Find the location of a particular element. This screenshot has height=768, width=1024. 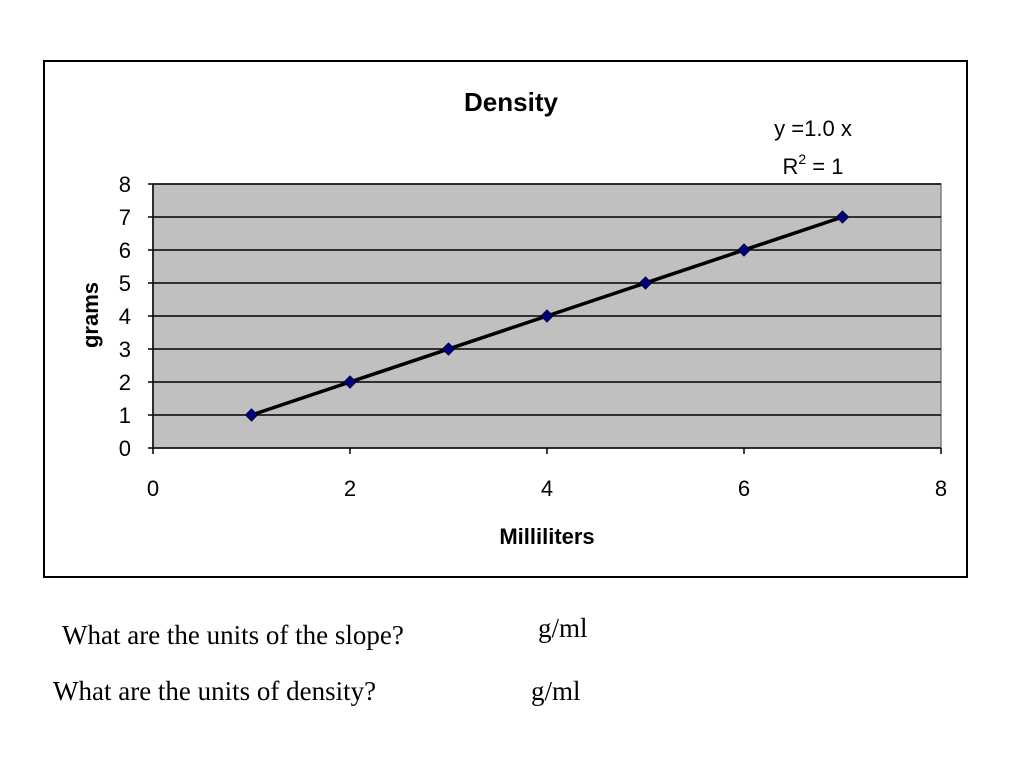

answer-slope-units: g/ml is located at coordinates (563, 628).